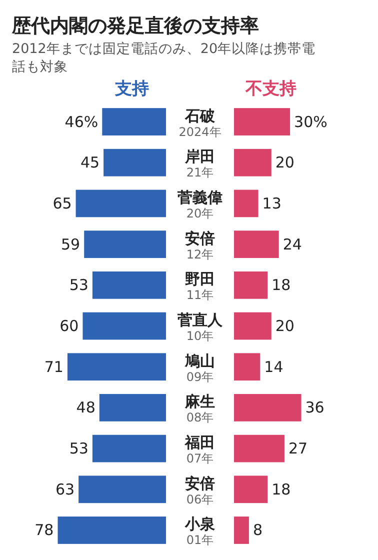 The image size is (378, 560). I want to click on series-label: 支持, so click(131, 89).